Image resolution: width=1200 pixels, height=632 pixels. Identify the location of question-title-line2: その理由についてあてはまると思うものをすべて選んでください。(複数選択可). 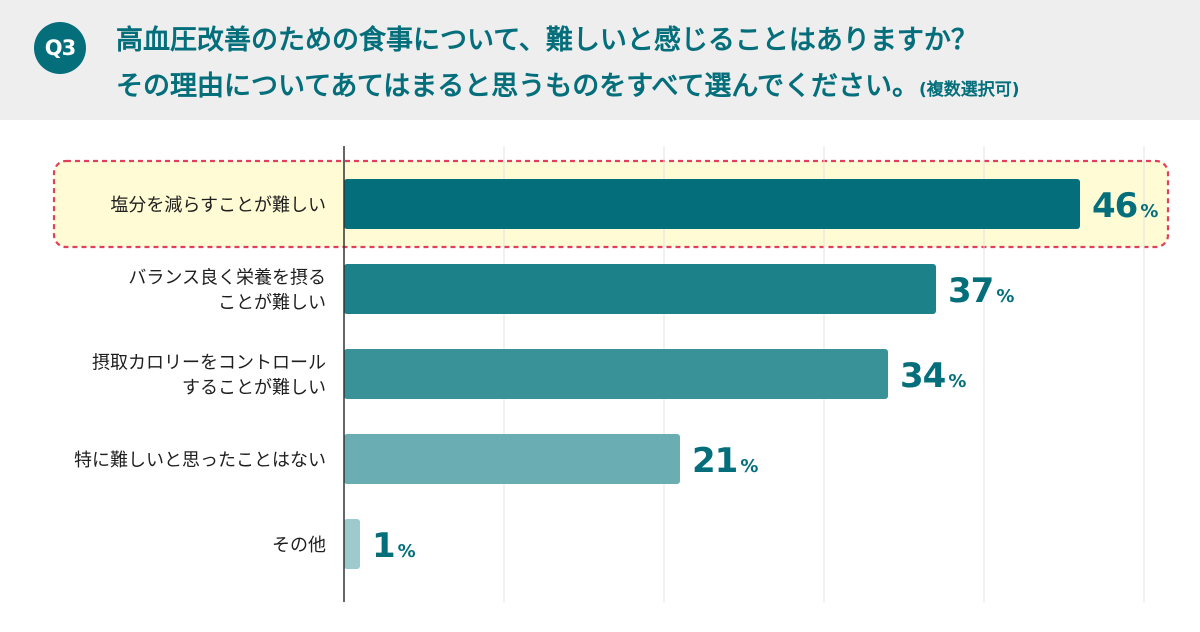
(568, 83).